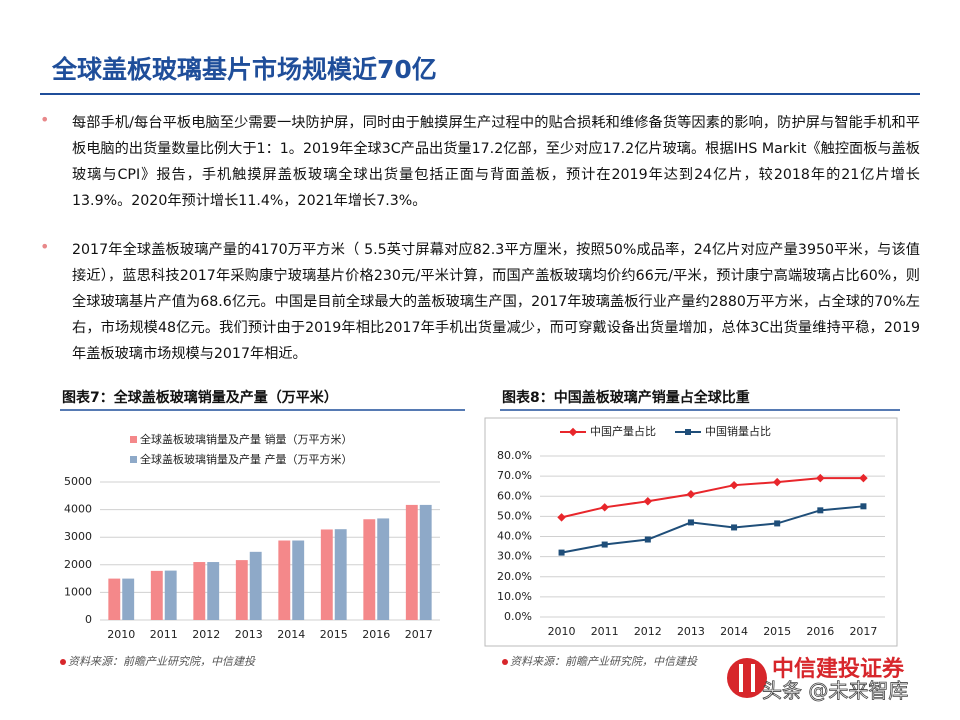 The image size is (960, 720). What do you see at coordinates (200, 397) in the screenshot?
I see `chart-title: 图表7：全球盖板玻璃销量及产量（万平米）` at bounding box center [200, 397].